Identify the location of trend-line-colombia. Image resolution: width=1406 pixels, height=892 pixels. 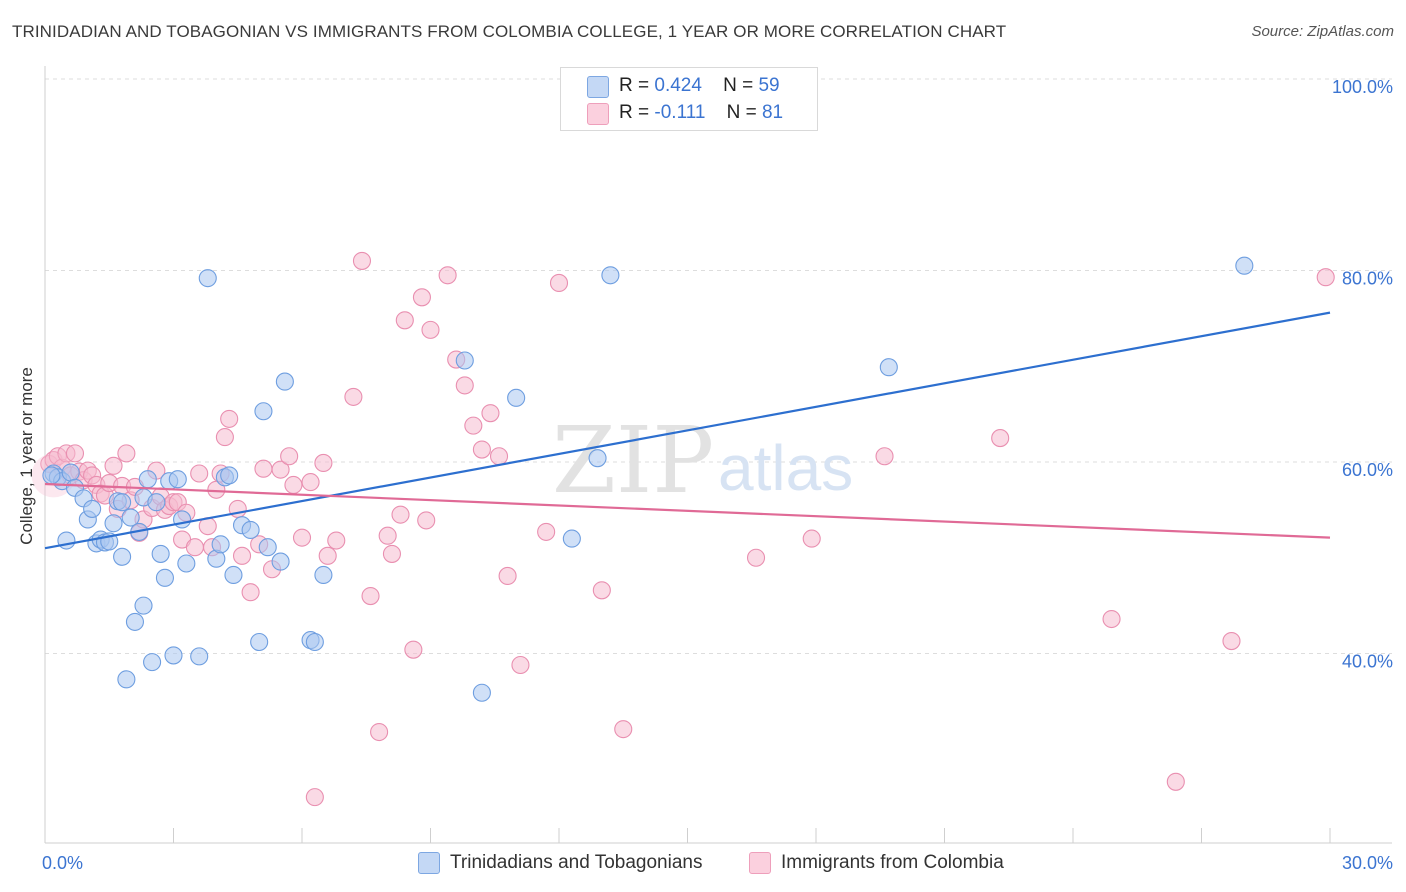
(687, 510).